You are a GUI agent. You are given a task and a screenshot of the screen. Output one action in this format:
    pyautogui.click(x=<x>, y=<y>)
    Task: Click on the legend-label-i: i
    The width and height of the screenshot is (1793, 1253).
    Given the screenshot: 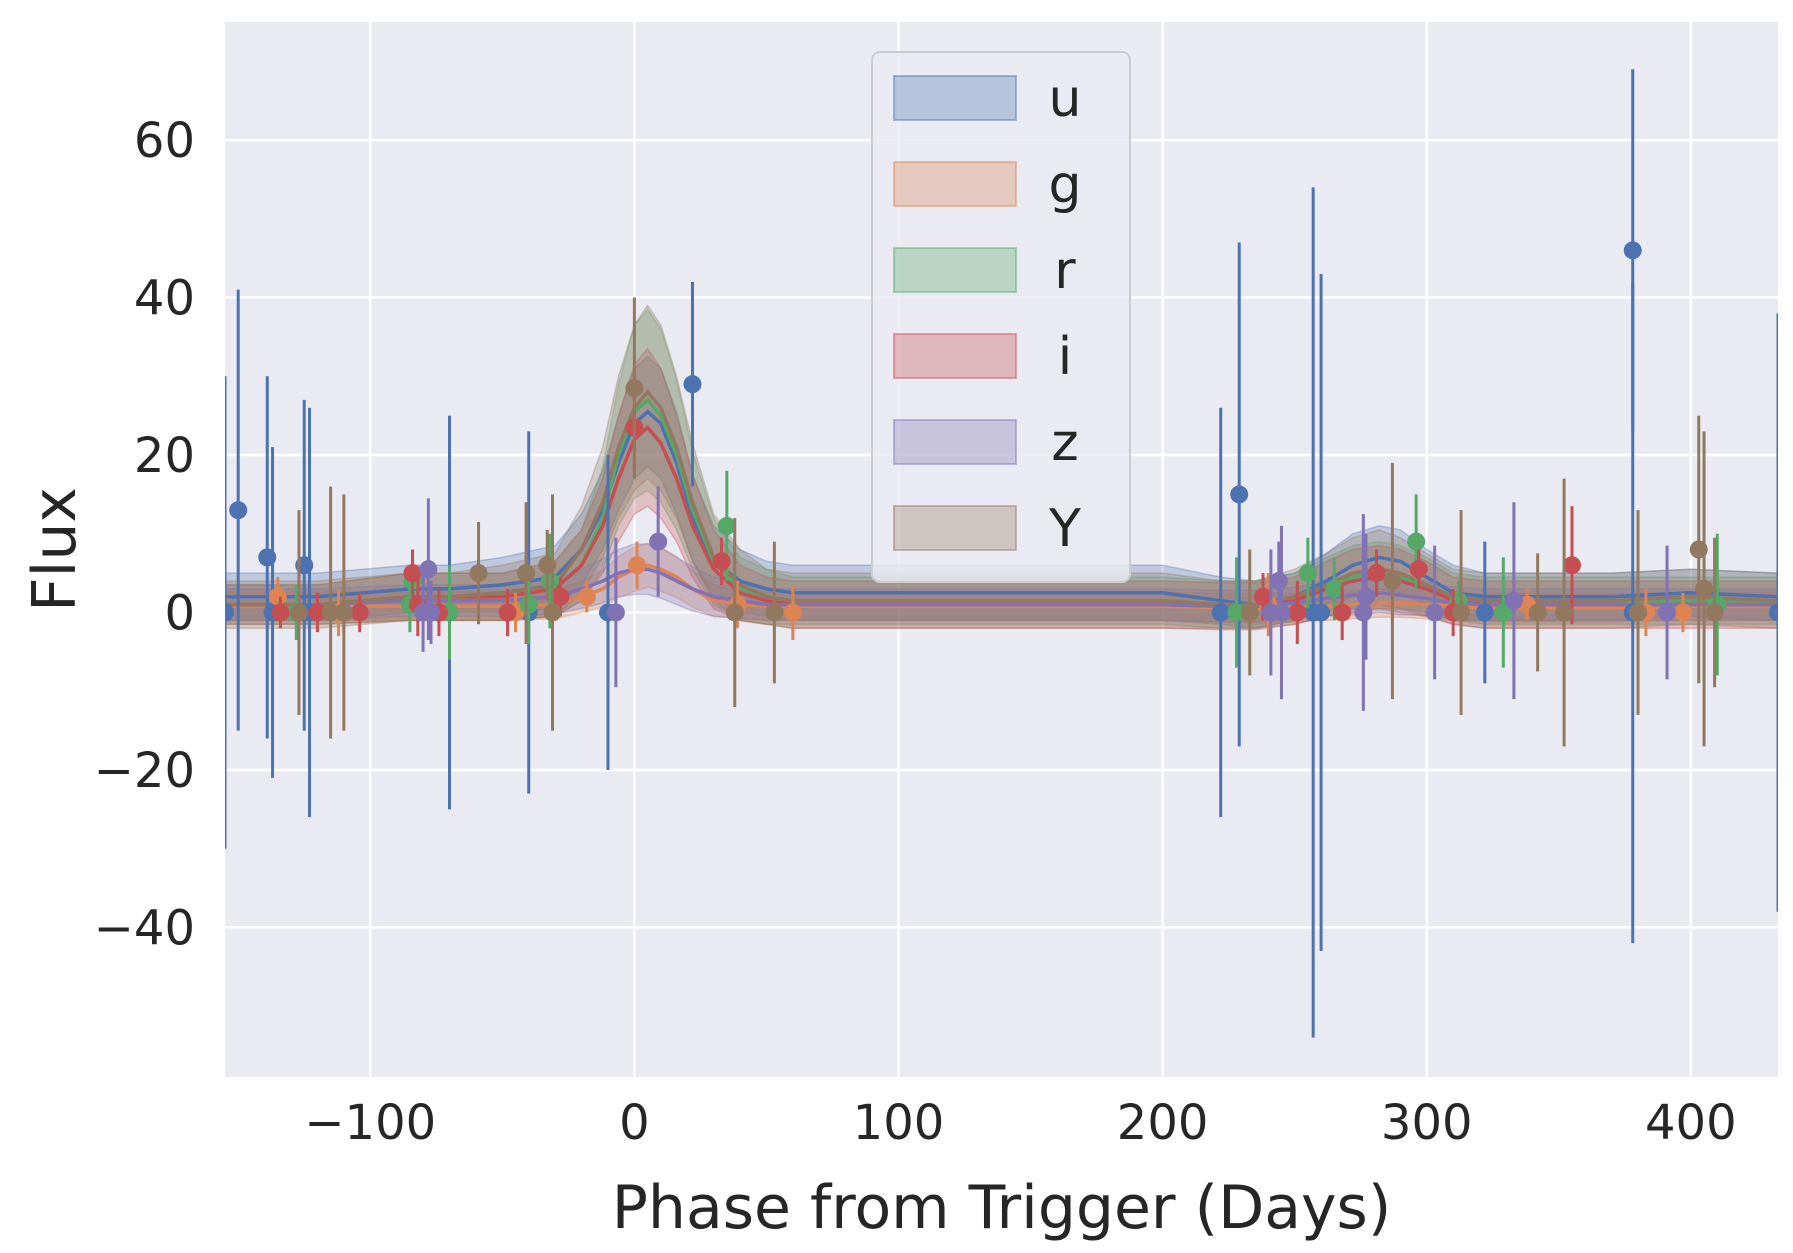 What is the action you would take?
    pyautogui.click(x=1065, y=357)
    